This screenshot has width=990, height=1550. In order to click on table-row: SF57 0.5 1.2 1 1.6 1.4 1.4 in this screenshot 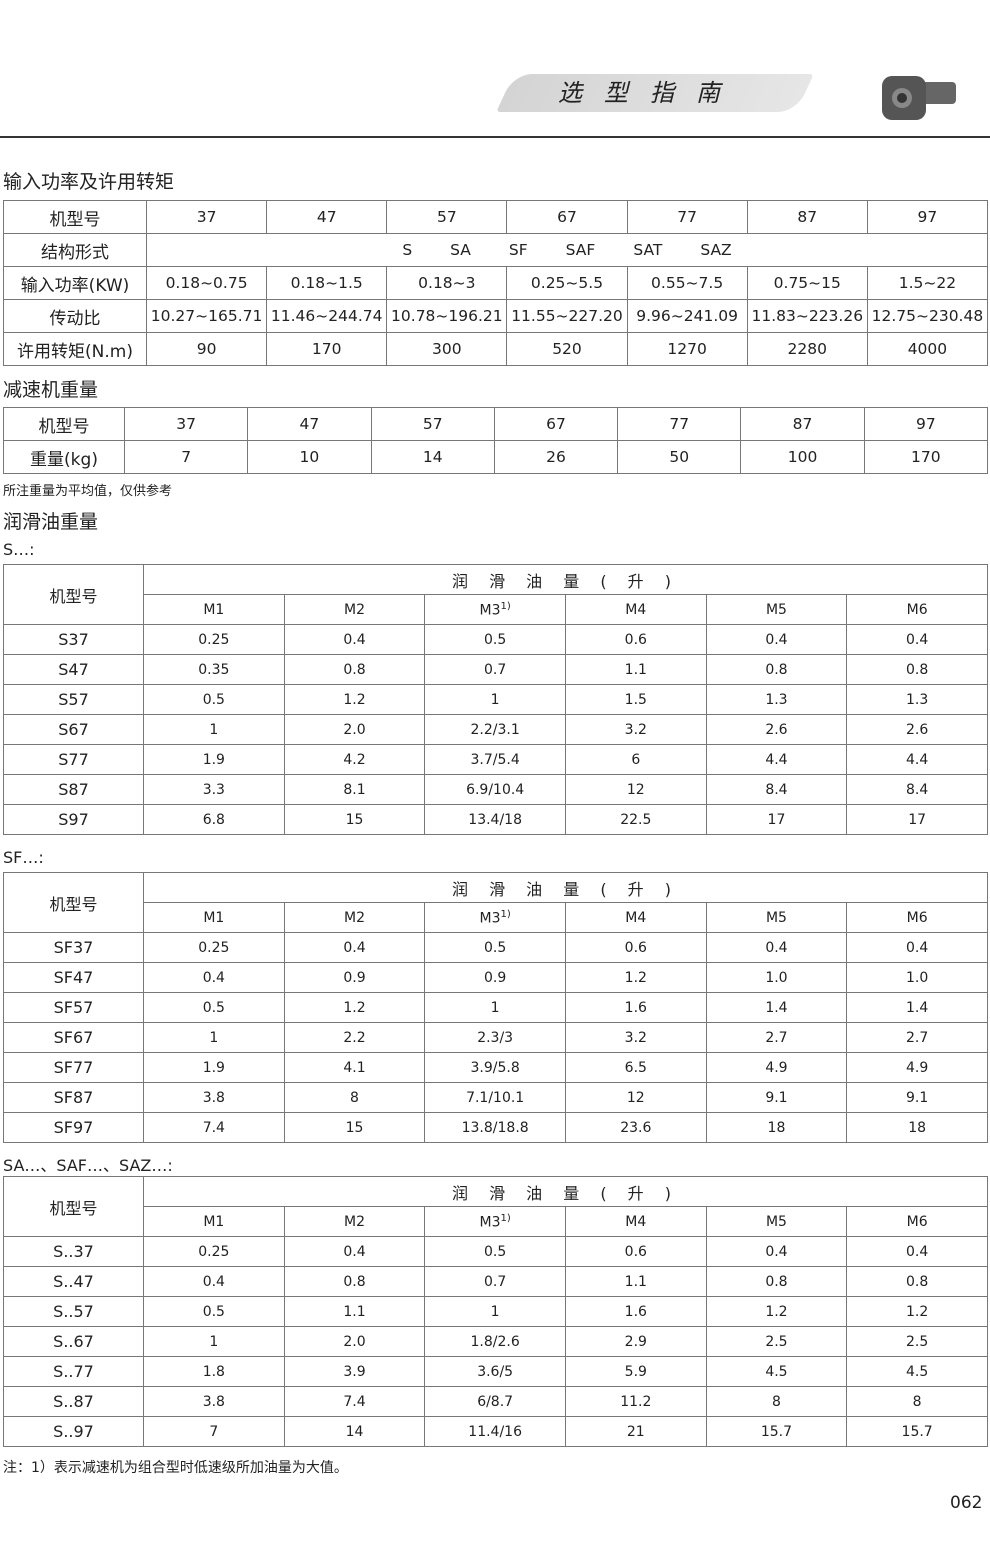, I will do `click(495, 1007)`.